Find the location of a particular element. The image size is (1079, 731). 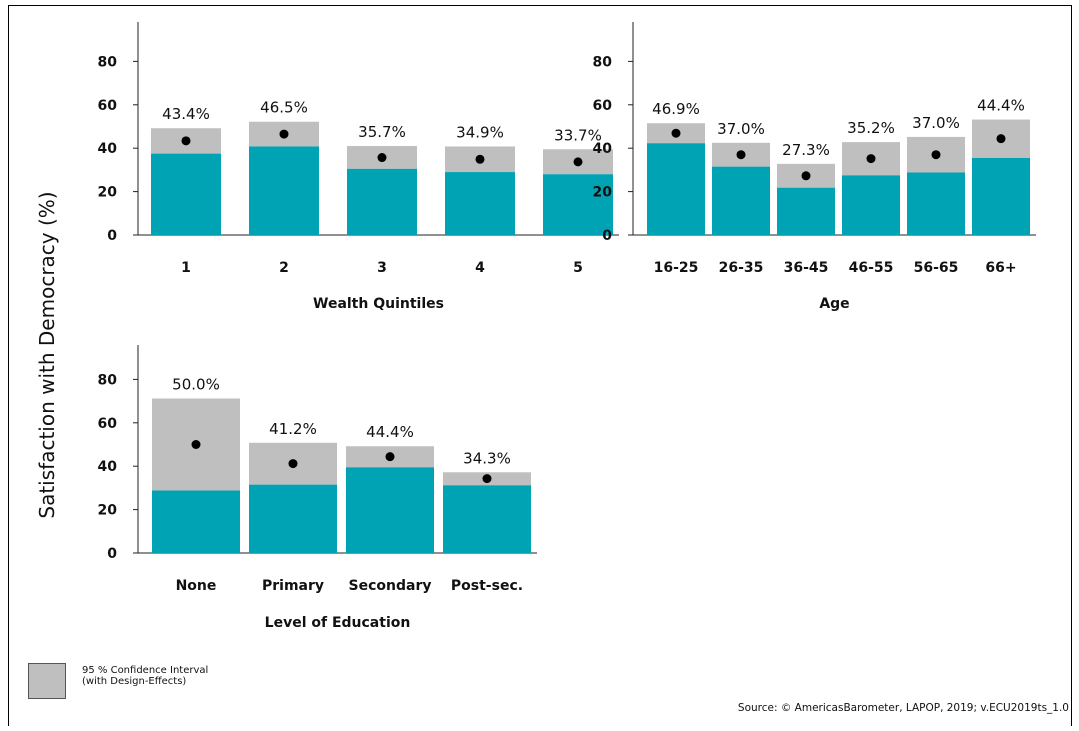

data-label: 46.9% is located at coordinates (676, 109).